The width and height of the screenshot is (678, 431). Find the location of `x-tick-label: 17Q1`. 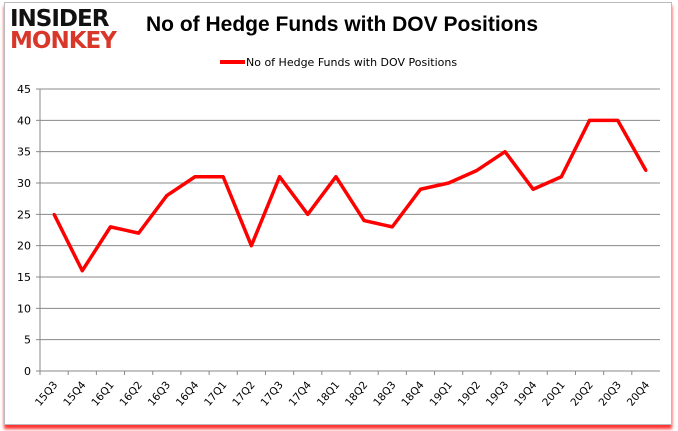

x-tick-label: 17Q1 is located at coordinates (215, 393).